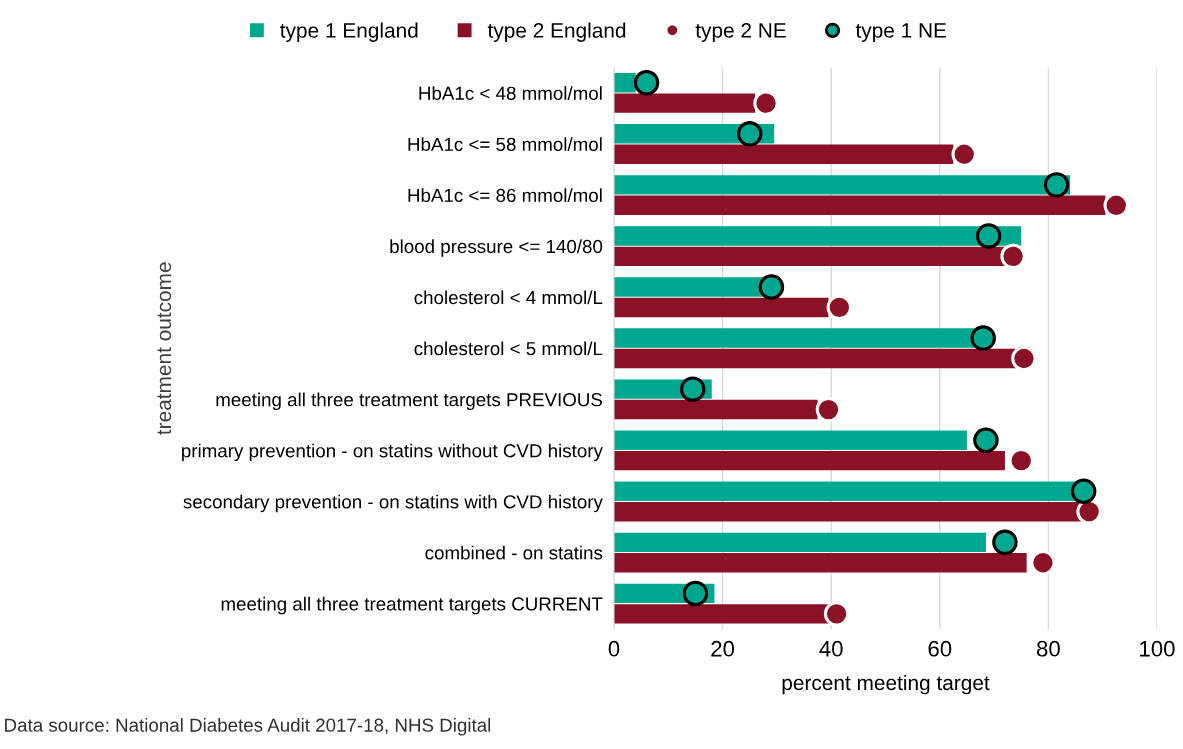 The image size is (1183, 749). Describe the element at coordinates (412, 605) in the screenshot. I see `y-tick-label: meeting all three treatment targets CURRENT` at that location.